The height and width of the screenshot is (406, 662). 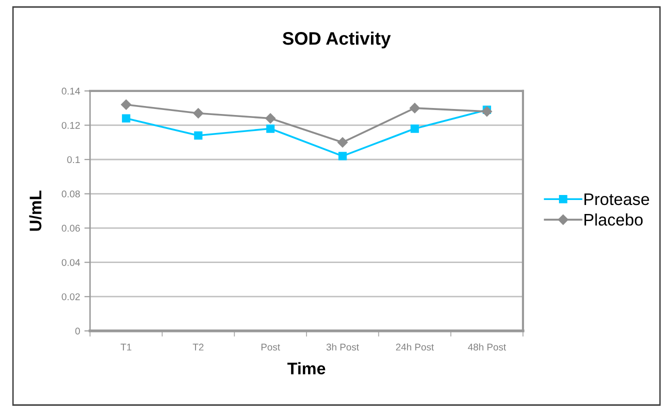 What do you see at coordinates (126, 347) in the screenshot?
I see `x-tick-label: T1` at bounding box center [126, 347].